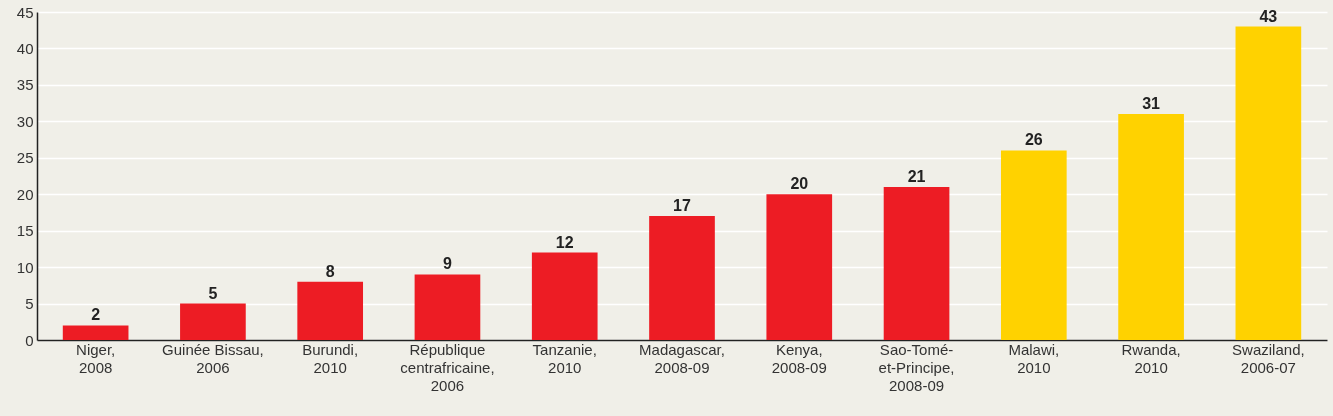 This screenshot has height=416, width=1333. I want to click on x-tick-label: République centrafricaine, 2006, so click(447, 367).